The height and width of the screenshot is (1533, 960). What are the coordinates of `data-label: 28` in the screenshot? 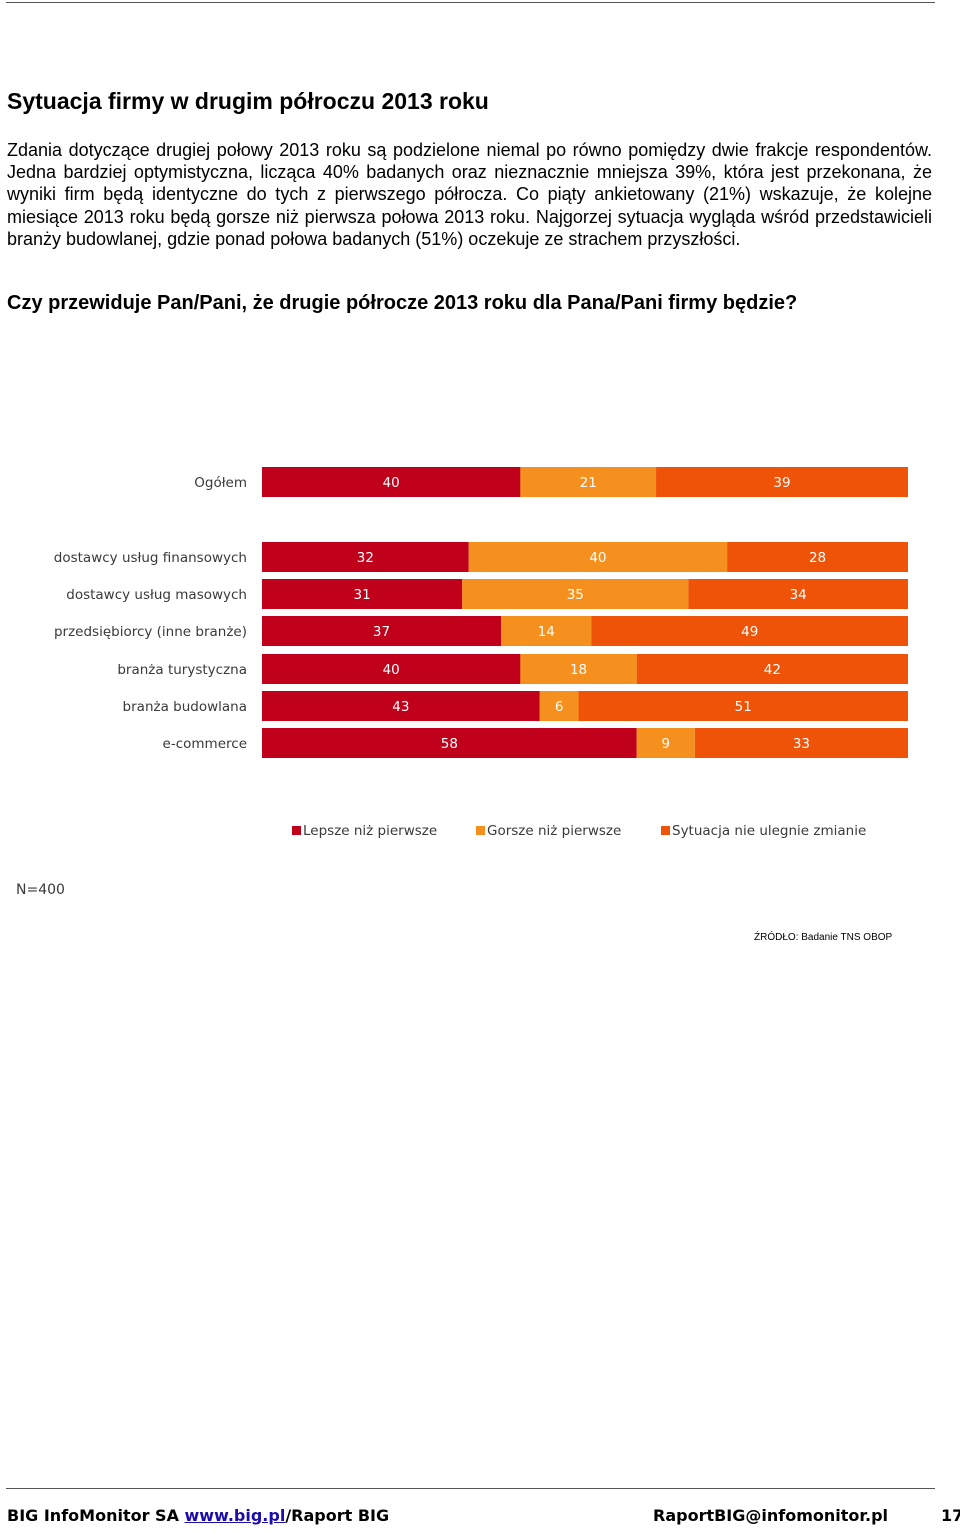 It's located at (817, 558).